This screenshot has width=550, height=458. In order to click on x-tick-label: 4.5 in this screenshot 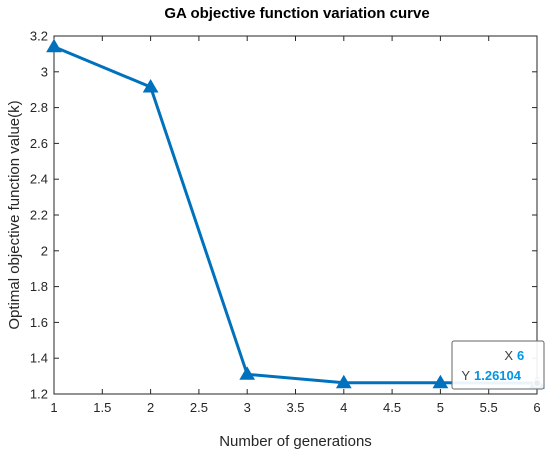, I will do `click(392, 407)`.